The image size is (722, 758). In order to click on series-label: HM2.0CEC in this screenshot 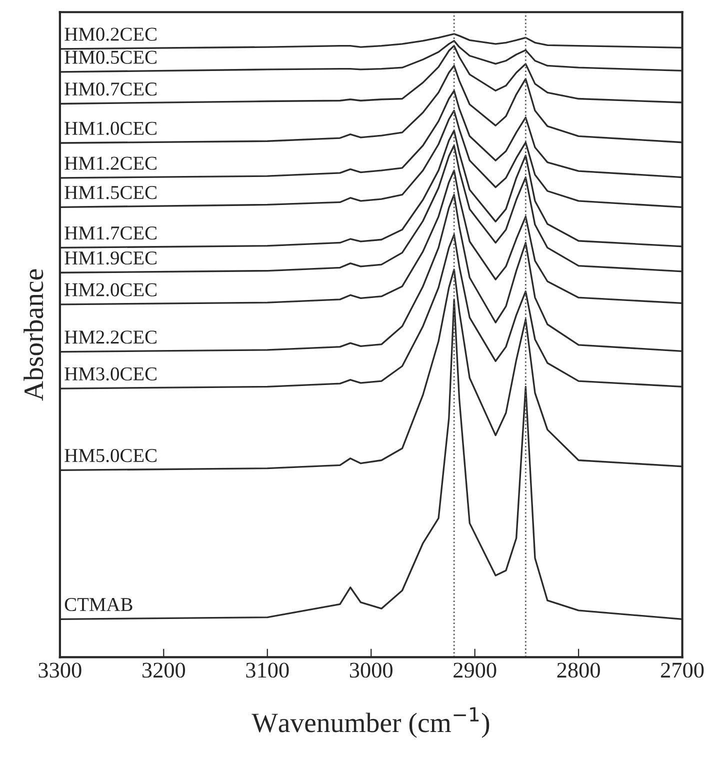, I will do `click(110, 289)`.